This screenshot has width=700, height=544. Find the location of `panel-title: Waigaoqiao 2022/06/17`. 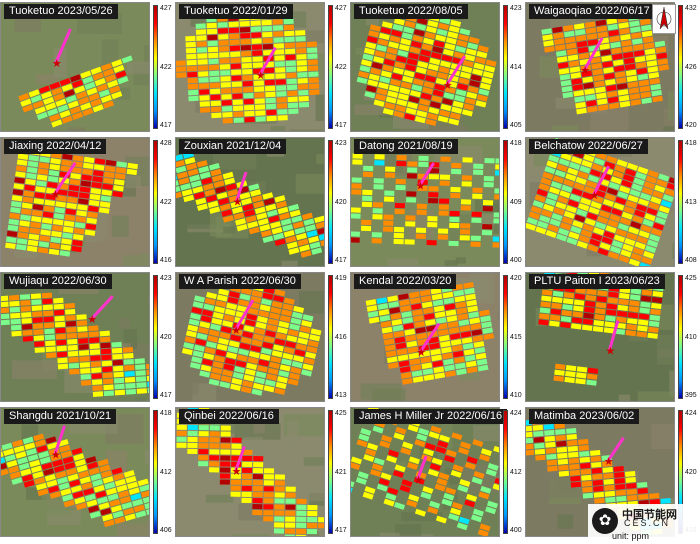

panel-title: Waigaoqiao 2022/06/17 is located at coordinates (592, 11).